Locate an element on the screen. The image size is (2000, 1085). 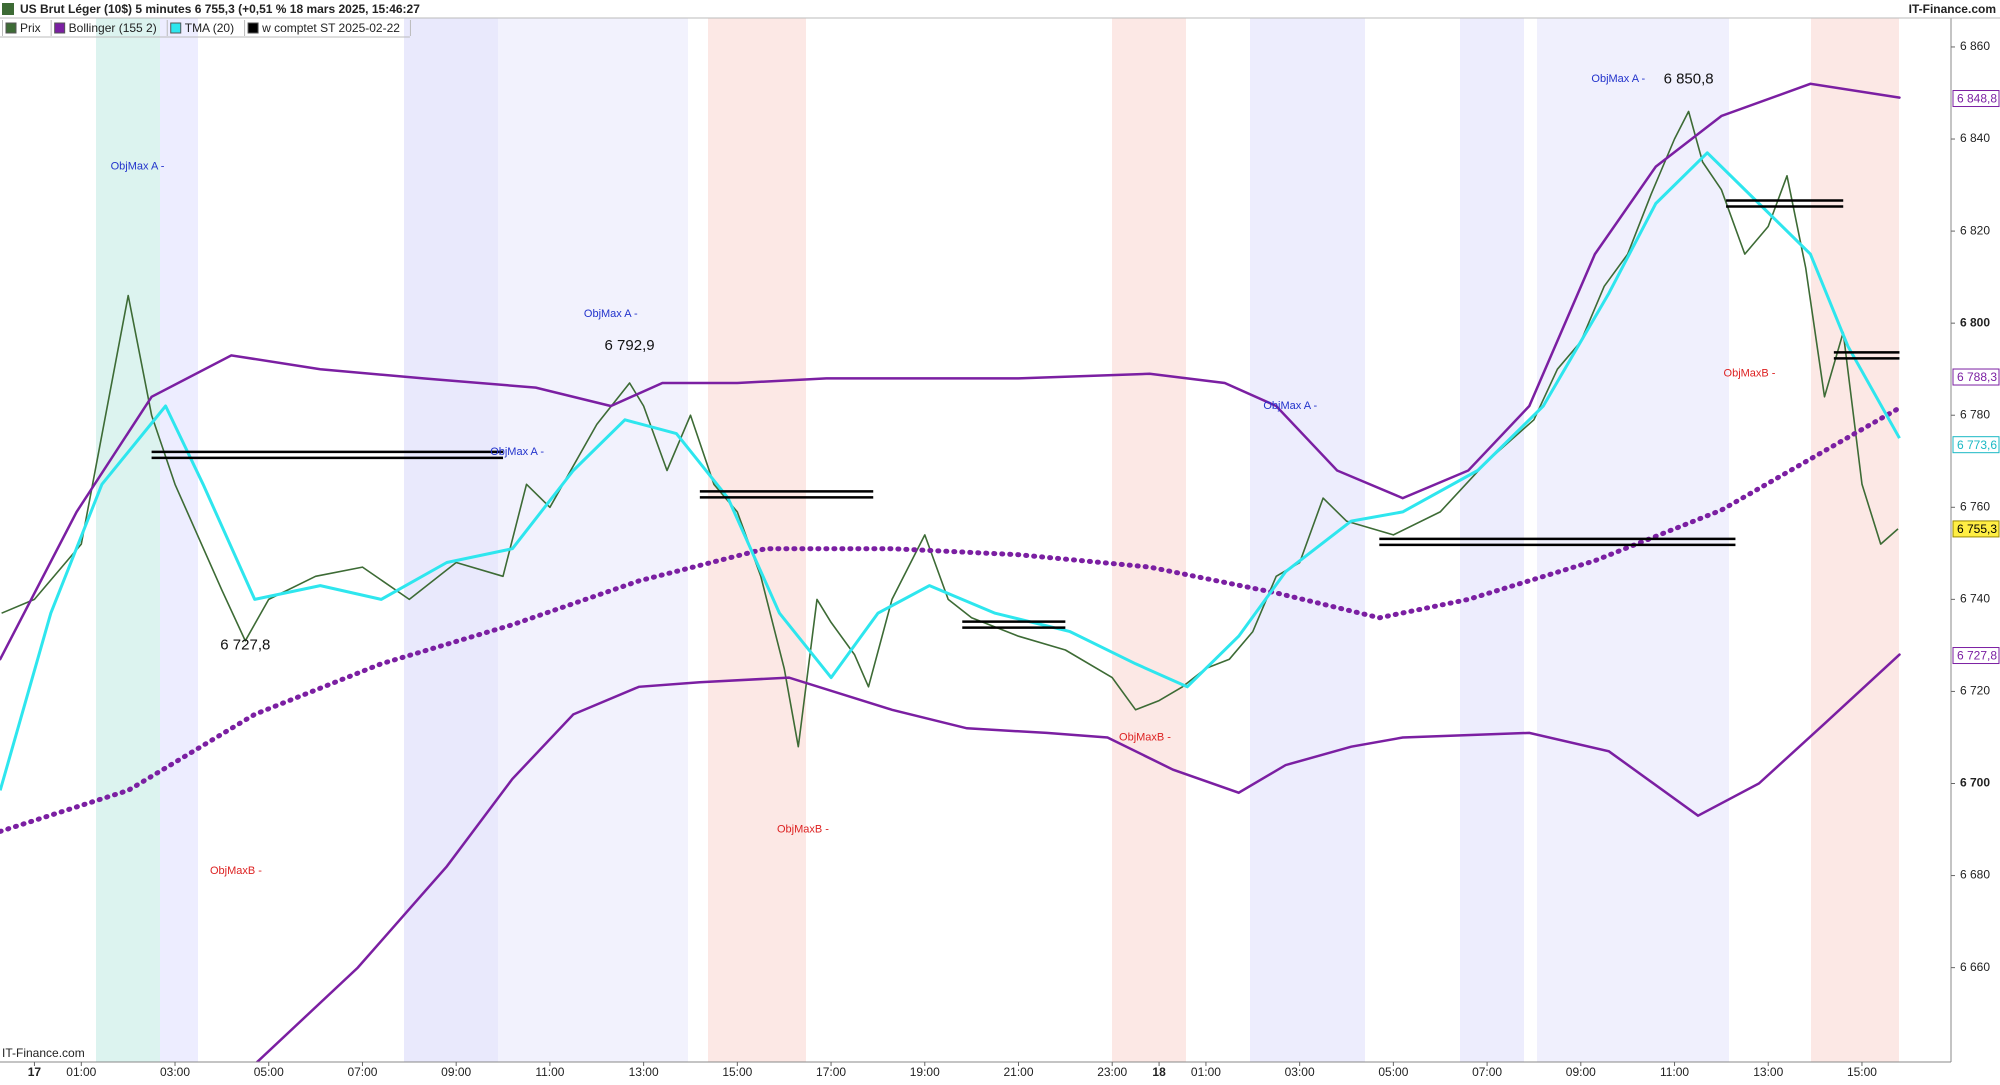
price-tag-label: 6 848,8 is located at coordinates (1977, 99).